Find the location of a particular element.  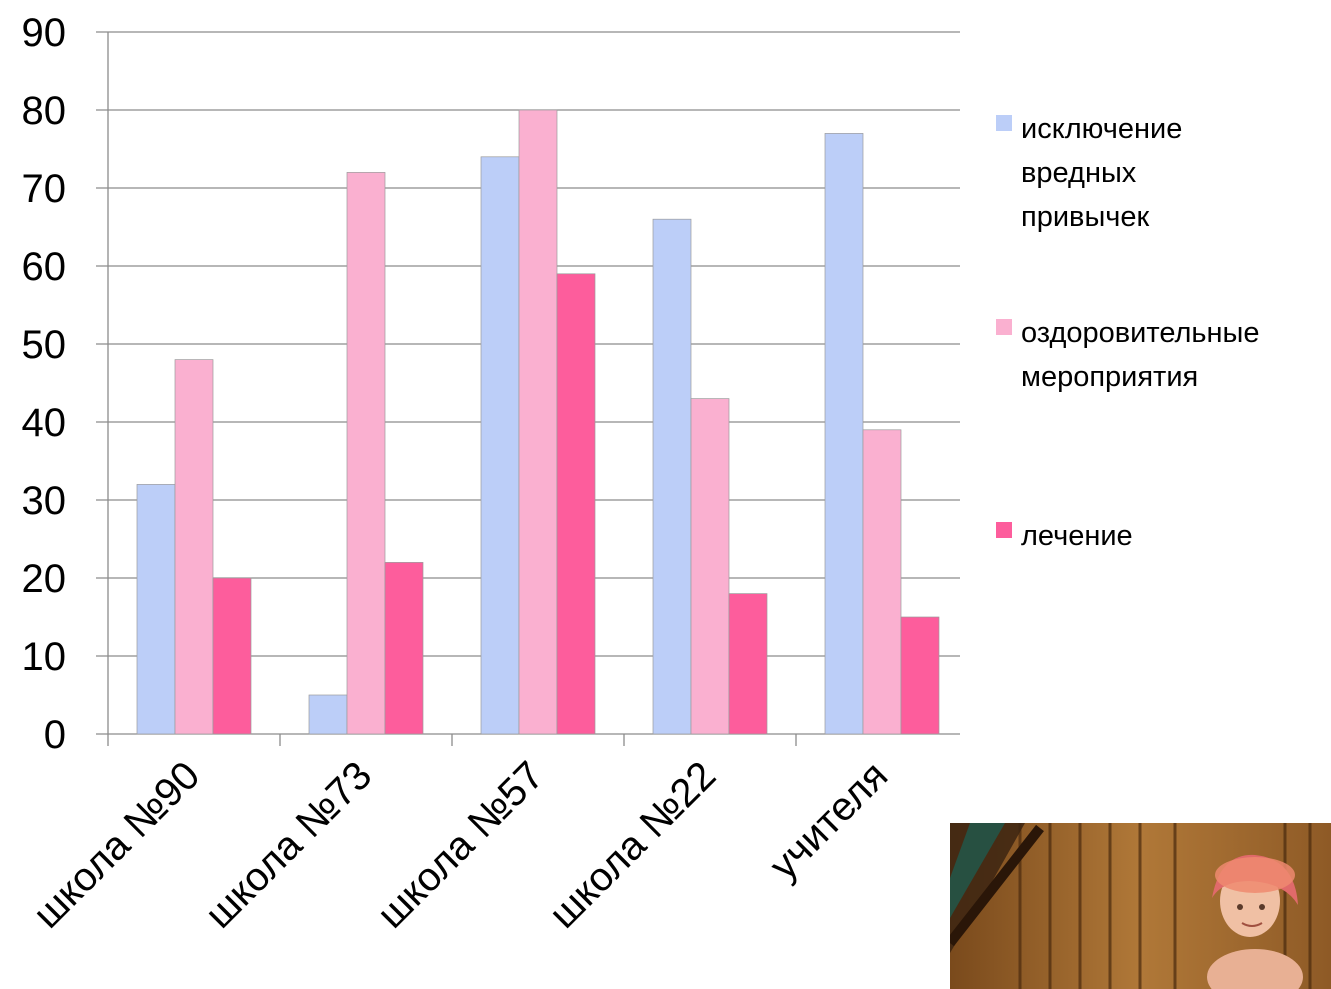

legend-swatch-treatment is located at coordinates (1004, 530).